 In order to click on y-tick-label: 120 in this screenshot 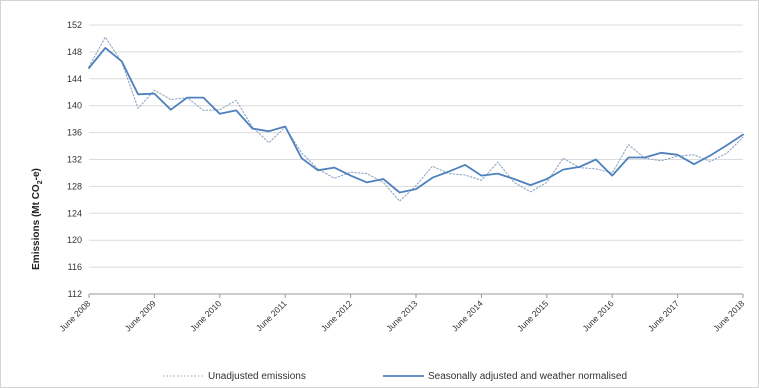, I will do `click(74, 240)`.